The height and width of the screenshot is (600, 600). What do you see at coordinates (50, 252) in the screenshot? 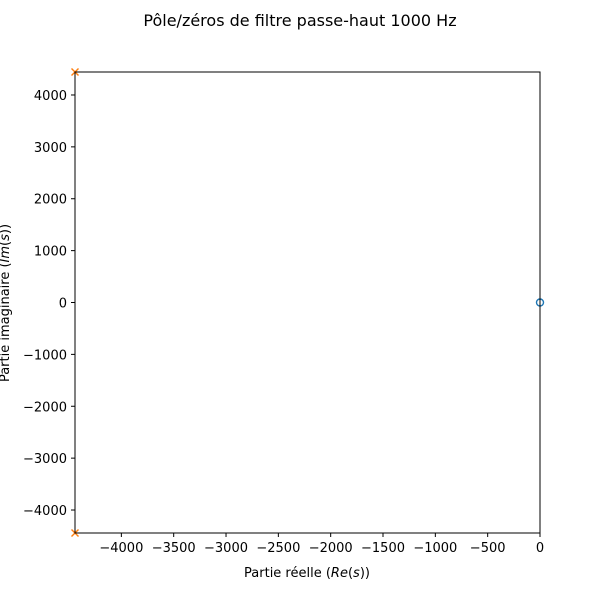
I see `y-tick-label: 1000` at bounding box center [50, 252].